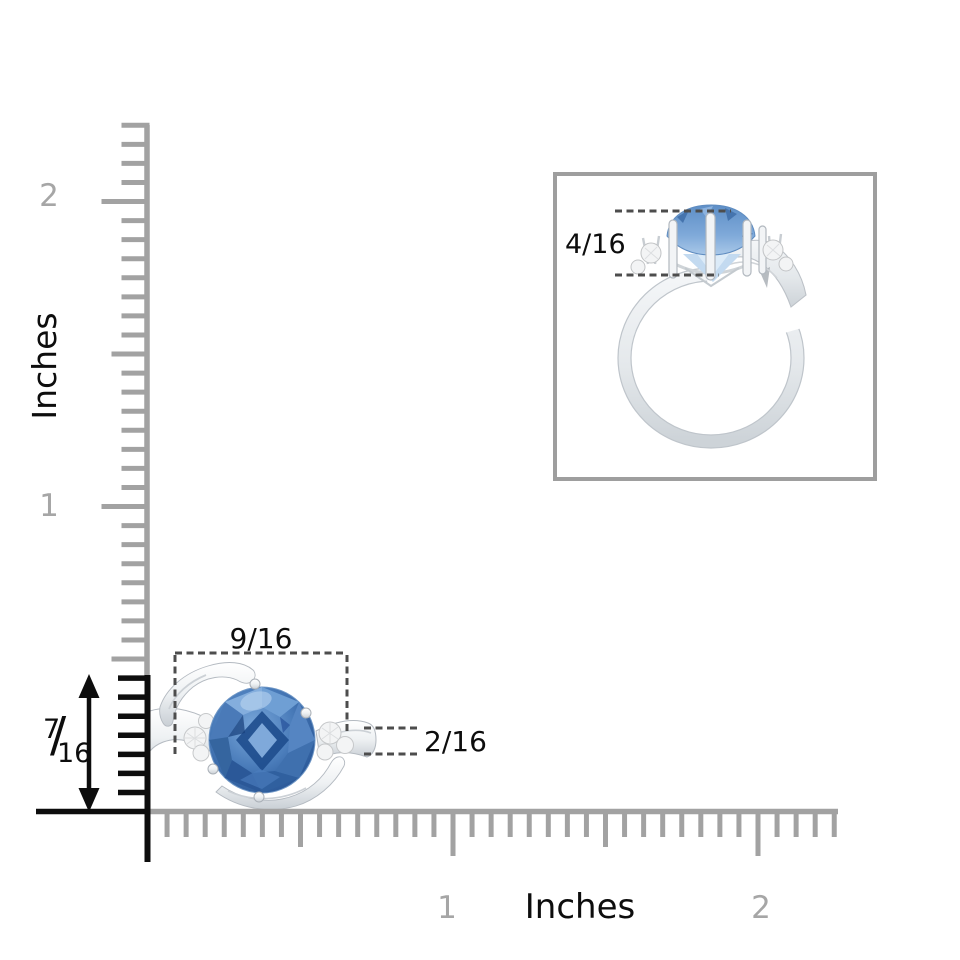 This screenshot has height=960, width=960. Describe the element at coordinates (455, 741) in the screenshot. I see `band-measurement-label: 2/16` at that location.